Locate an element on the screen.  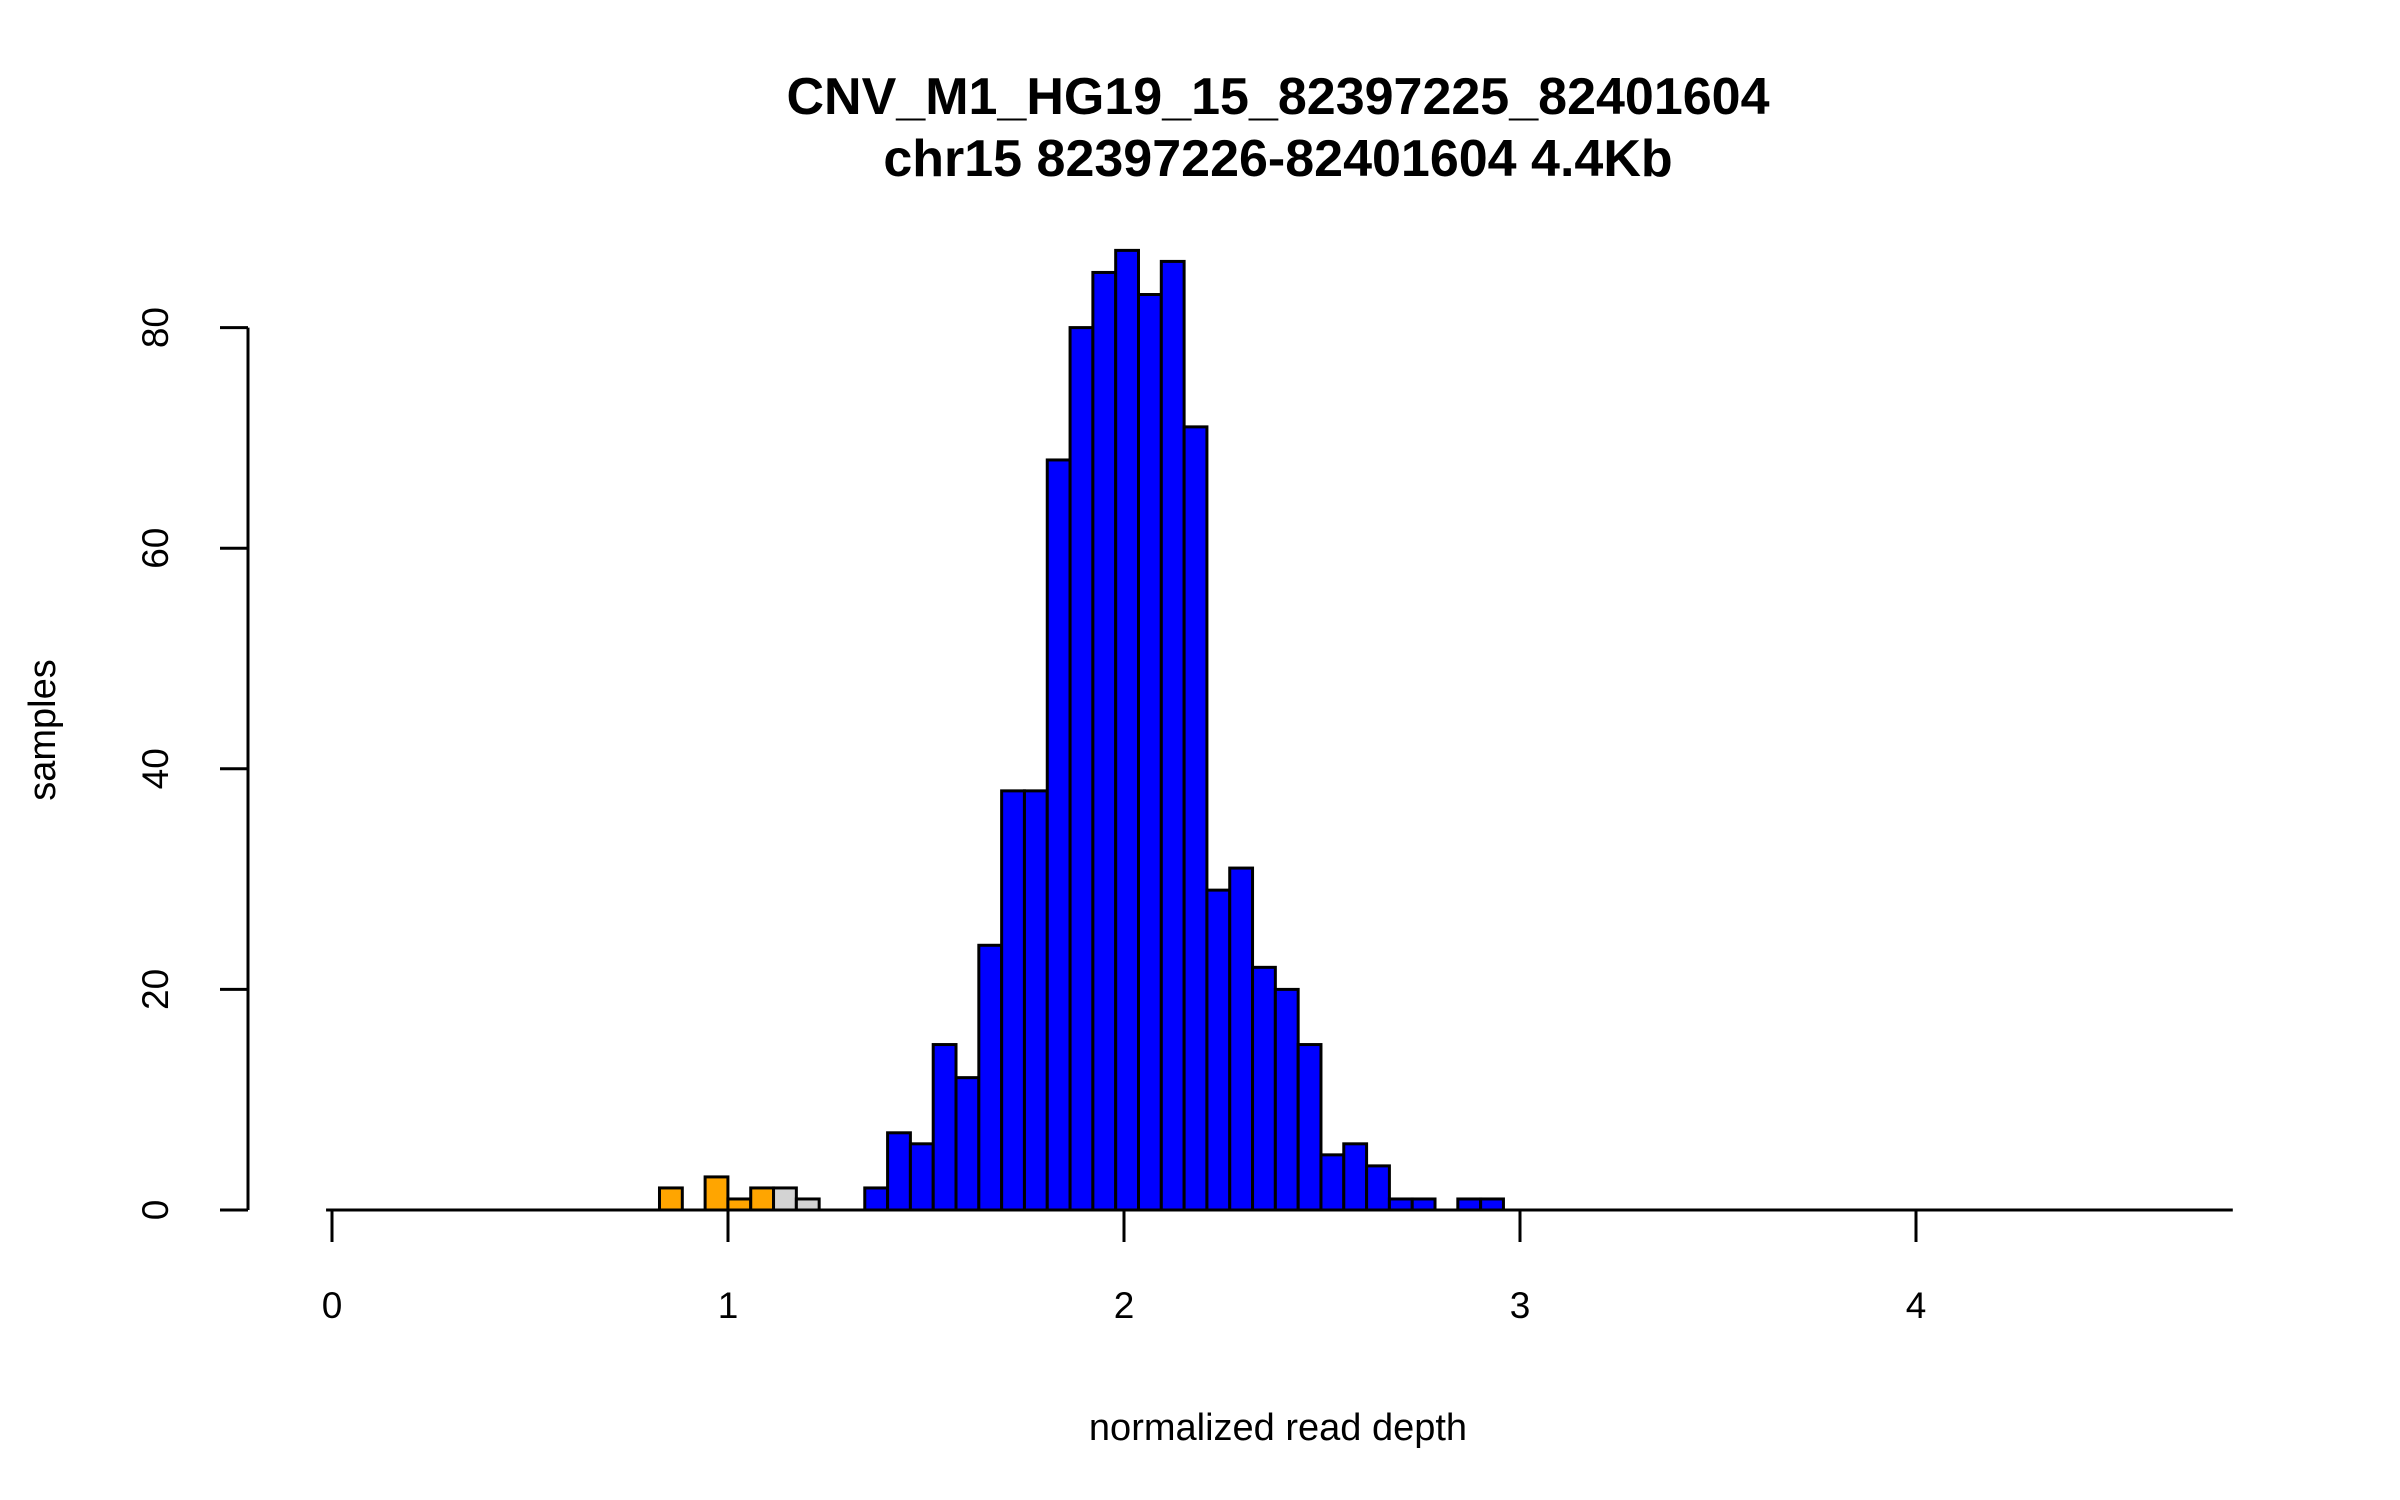
y-axis-label: samples is located at coordinates (43, 730).